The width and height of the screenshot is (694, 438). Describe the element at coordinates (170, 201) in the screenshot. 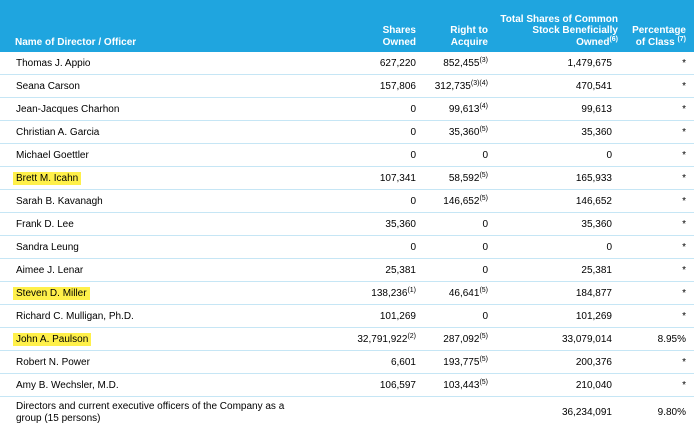

I see `director-name: Sarah B. Kavanagh` at that location.